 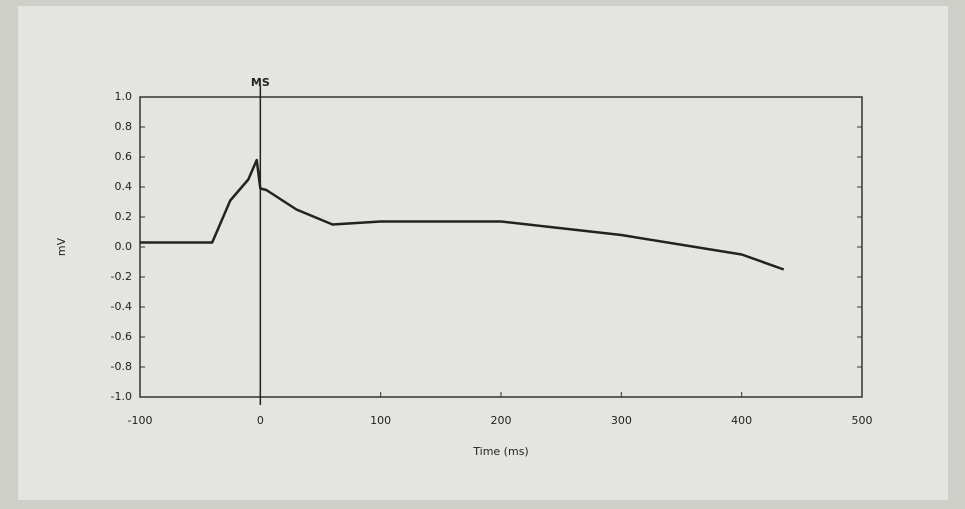 What do you see at coordinates (121, 336) in the screenshot?
I see `y-tick-label: -0.6` at bounding box center [121, 336].